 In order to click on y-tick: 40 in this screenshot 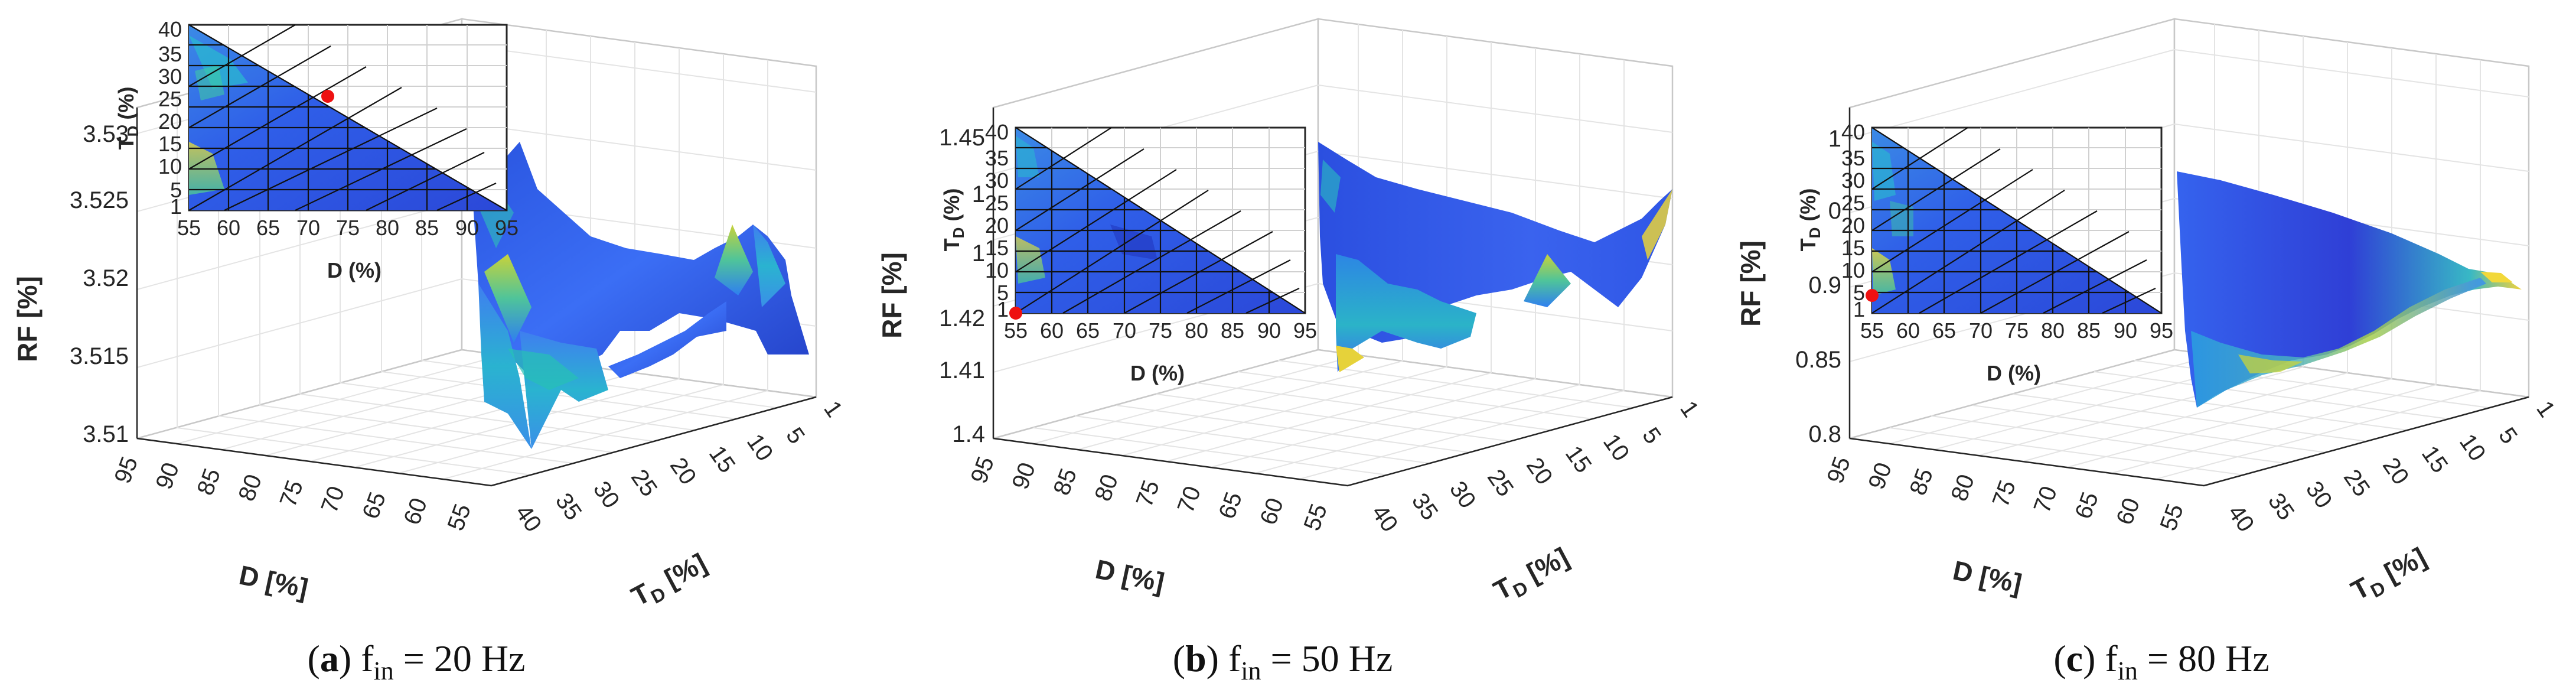, I will do `click(1385, 518)`.